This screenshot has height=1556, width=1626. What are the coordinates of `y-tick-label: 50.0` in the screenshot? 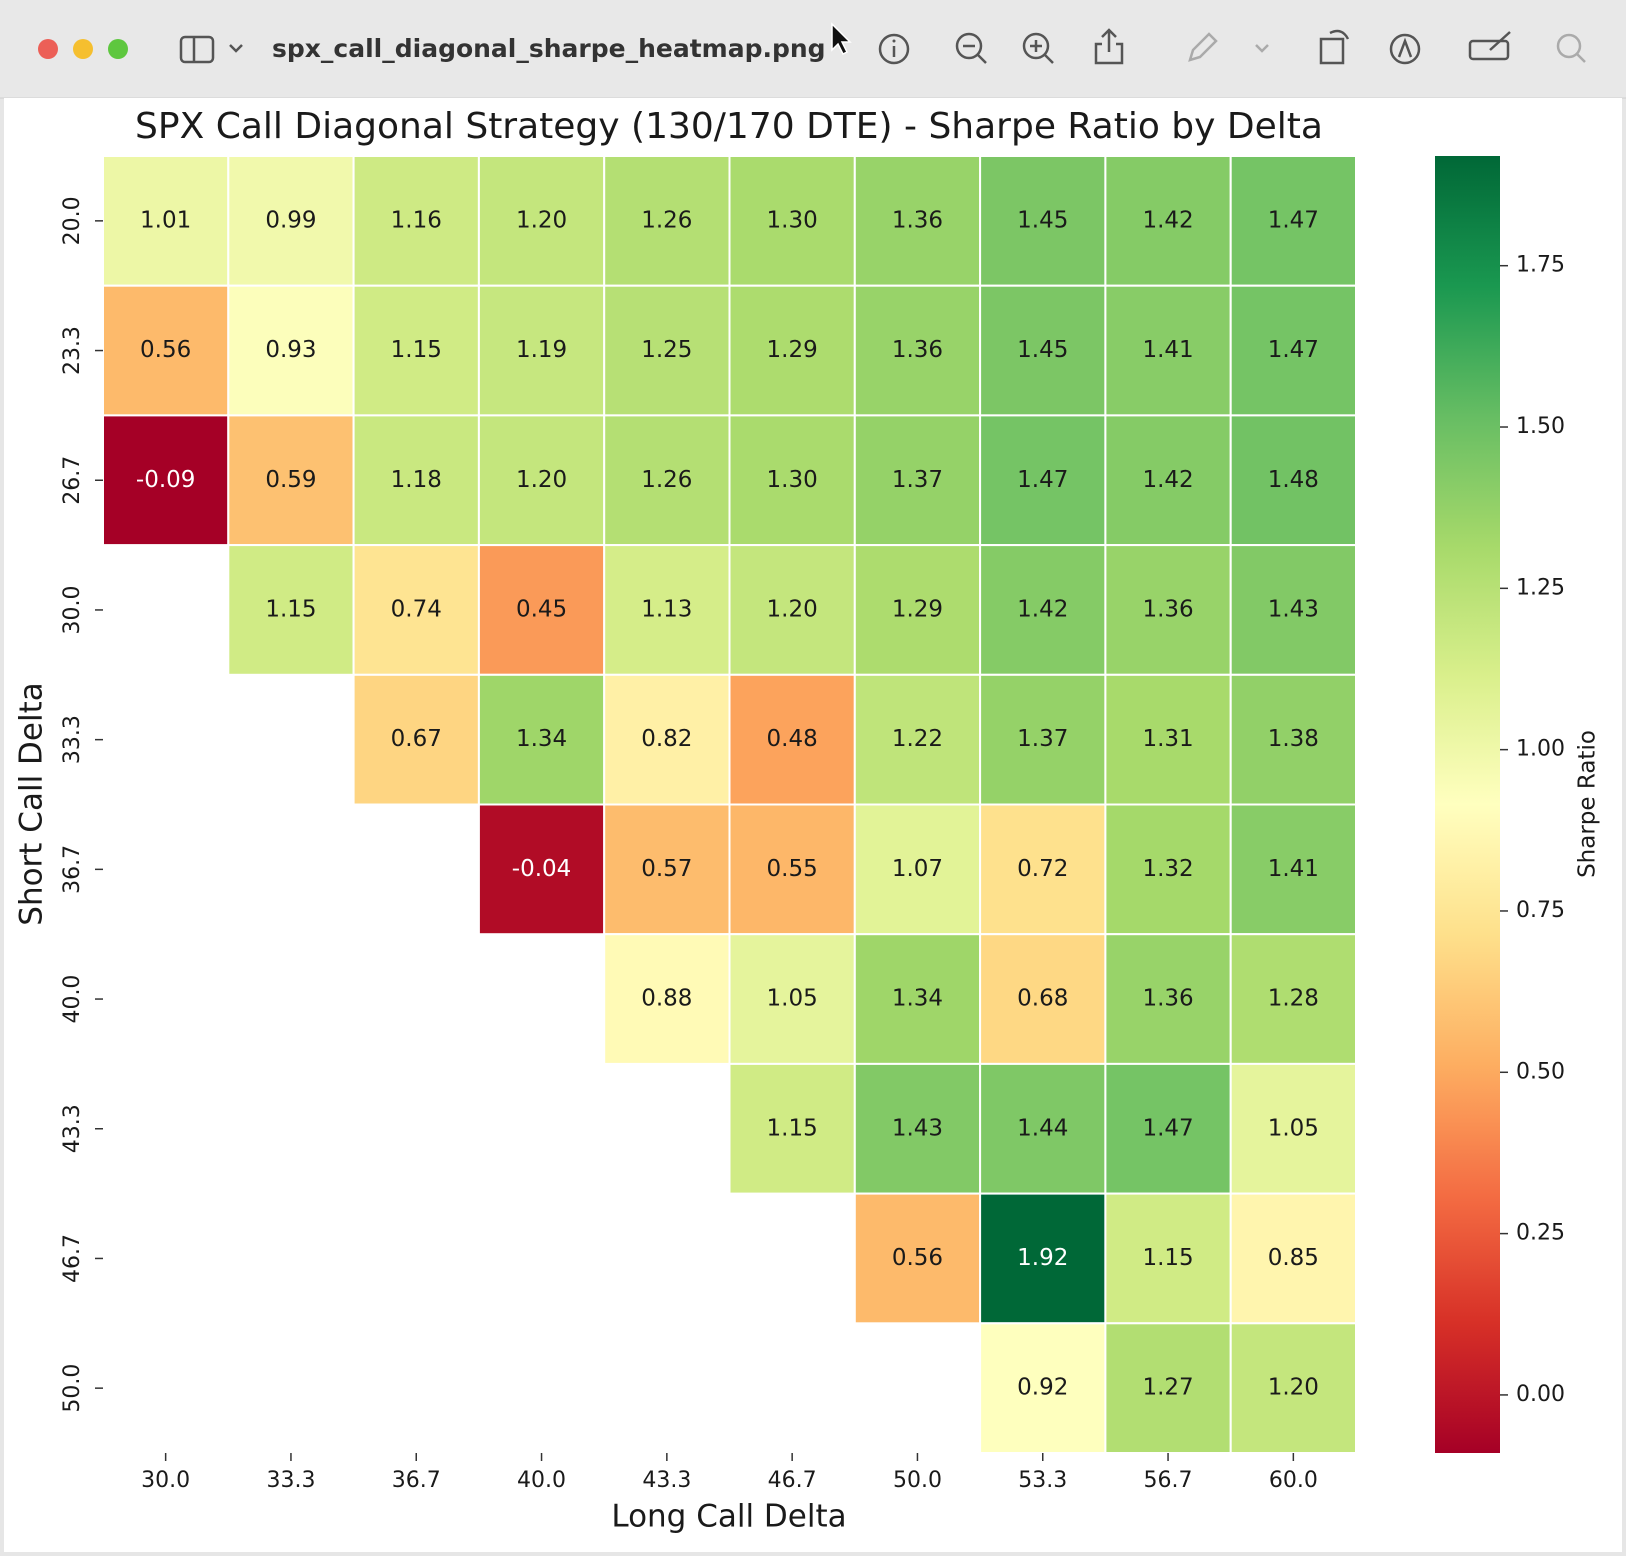 It's located at (72, 1388).